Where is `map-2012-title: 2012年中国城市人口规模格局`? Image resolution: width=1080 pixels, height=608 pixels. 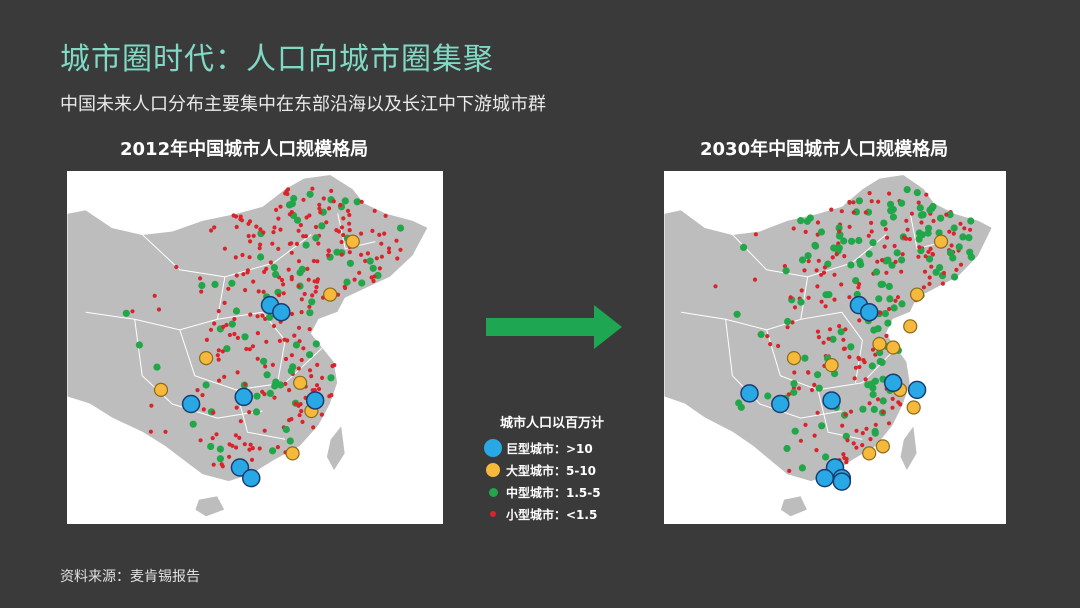 map-2012-title: 2012年中国城市人口规模格局 is located at coordinates (244, 149).